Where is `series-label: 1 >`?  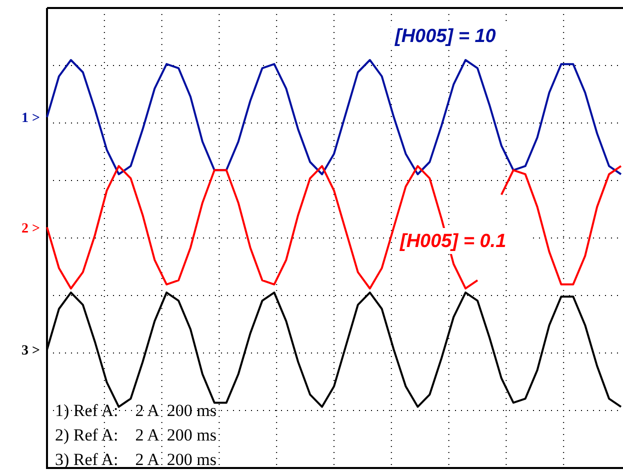 series-label: 1 > is located at coordinates (31, 118).